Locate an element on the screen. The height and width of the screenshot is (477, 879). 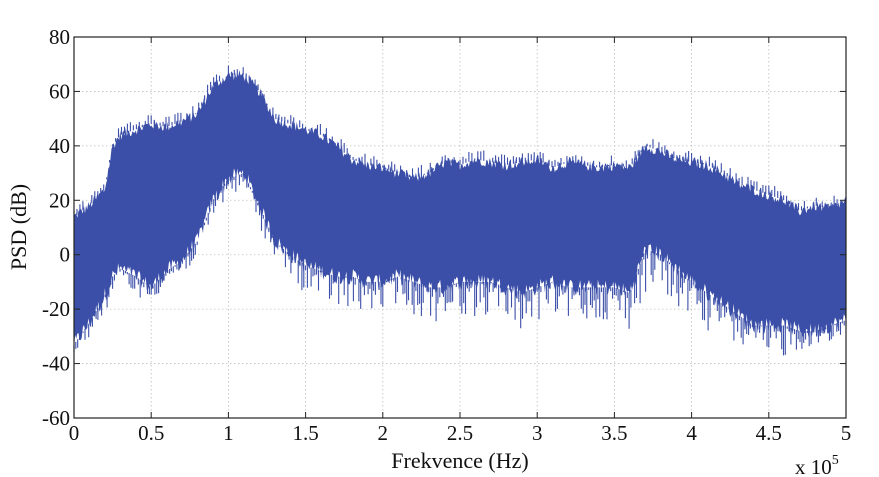
x-tick-label: 2.5 is located at coordinates (460, 433).